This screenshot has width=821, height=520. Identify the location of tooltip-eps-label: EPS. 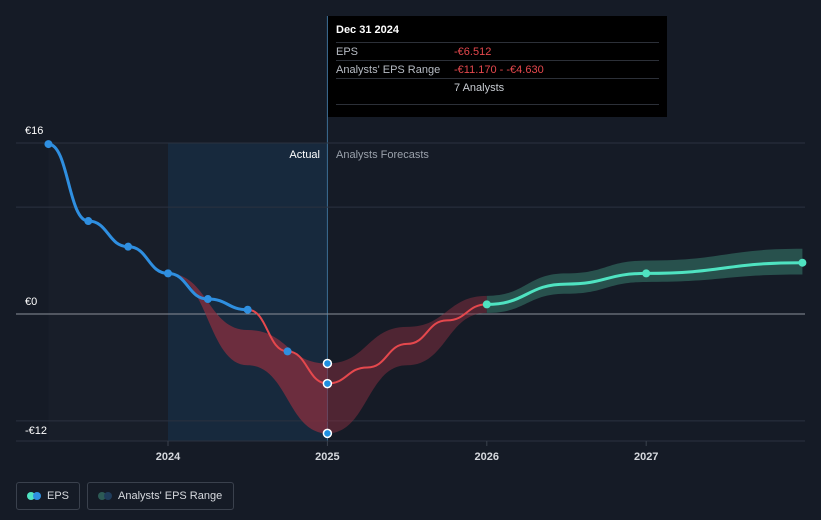
(347, 51).